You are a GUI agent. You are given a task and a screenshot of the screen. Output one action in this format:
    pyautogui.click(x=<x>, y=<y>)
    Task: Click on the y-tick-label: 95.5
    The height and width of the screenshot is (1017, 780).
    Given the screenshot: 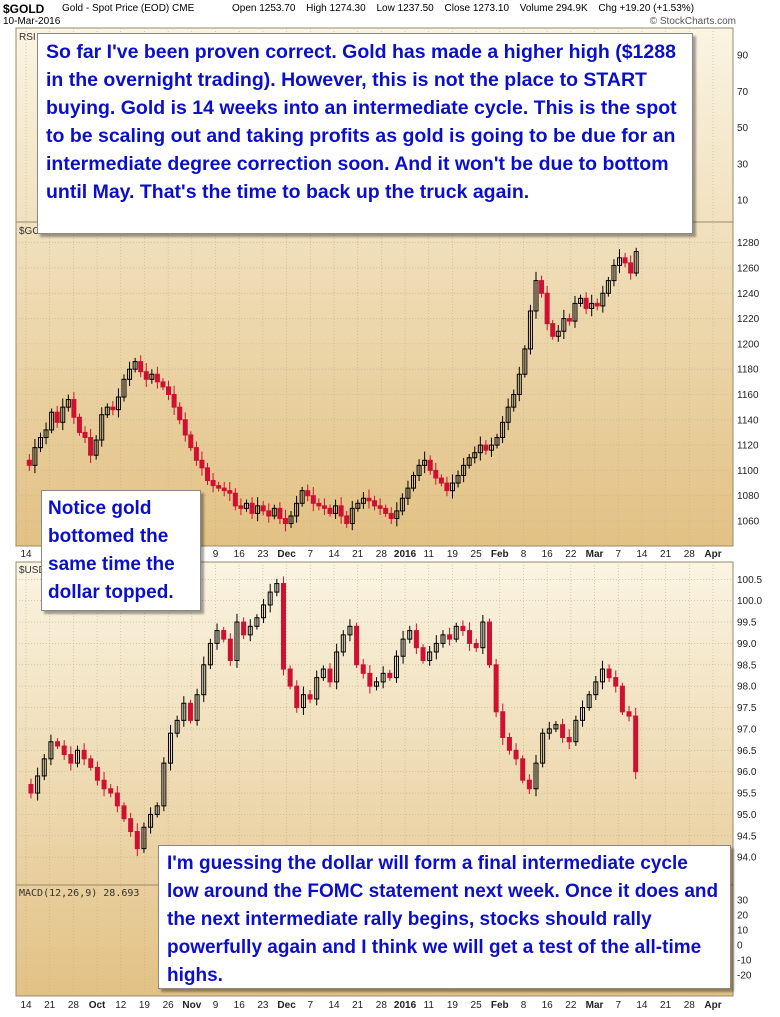 What is the action you would take?
    pyautogui.click(x=747, y=794)
    